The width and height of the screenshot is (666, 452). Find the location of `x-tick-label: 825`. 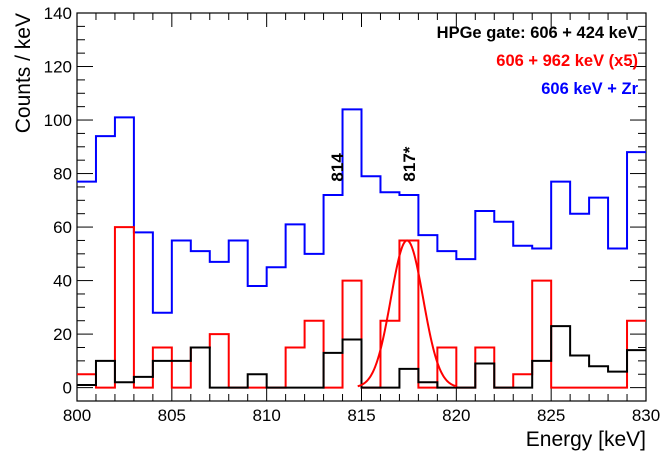

x-tick-label: 825 is located at coordinates (551, 415).